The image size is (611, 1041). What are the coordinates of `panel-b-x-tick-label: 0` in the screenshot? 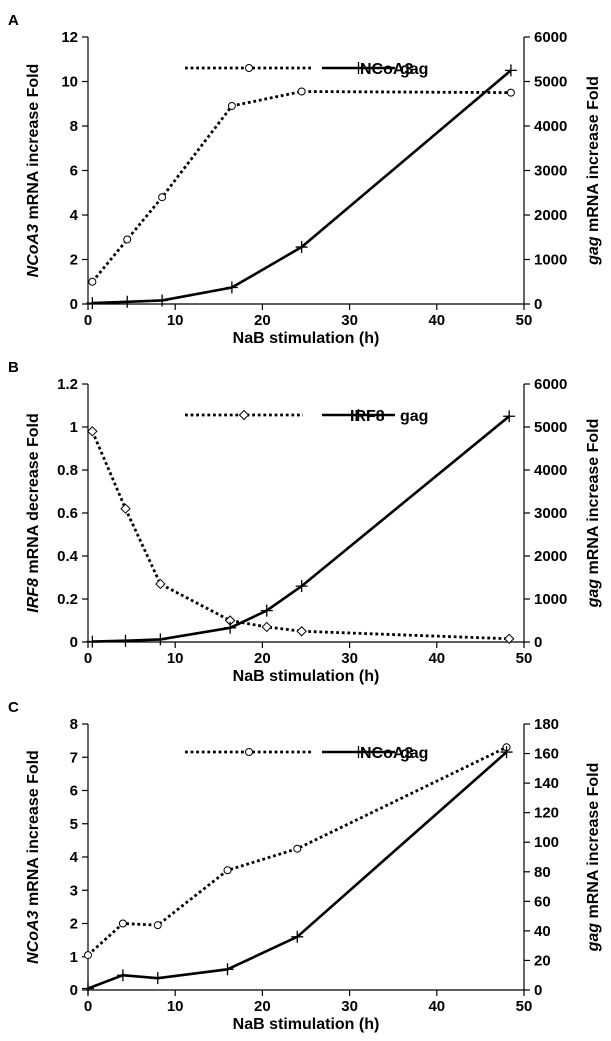 It's located at (88, 658).